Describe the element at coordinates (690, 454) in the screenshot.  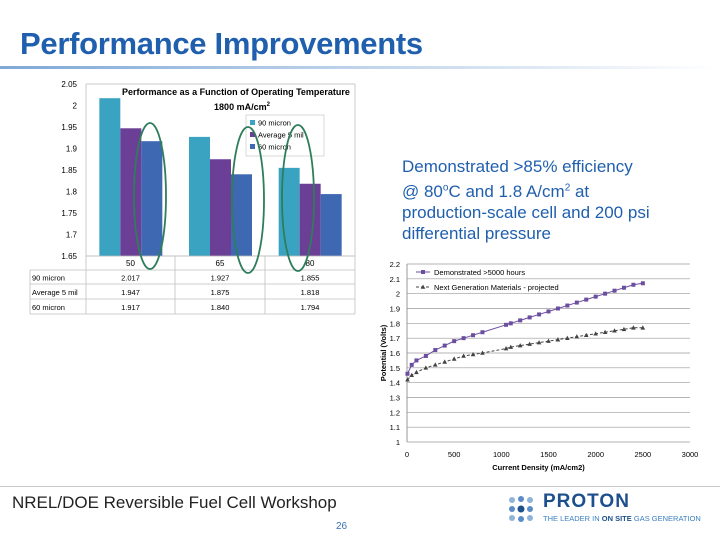
I see `line-x-tick-label: 3000` at that location.